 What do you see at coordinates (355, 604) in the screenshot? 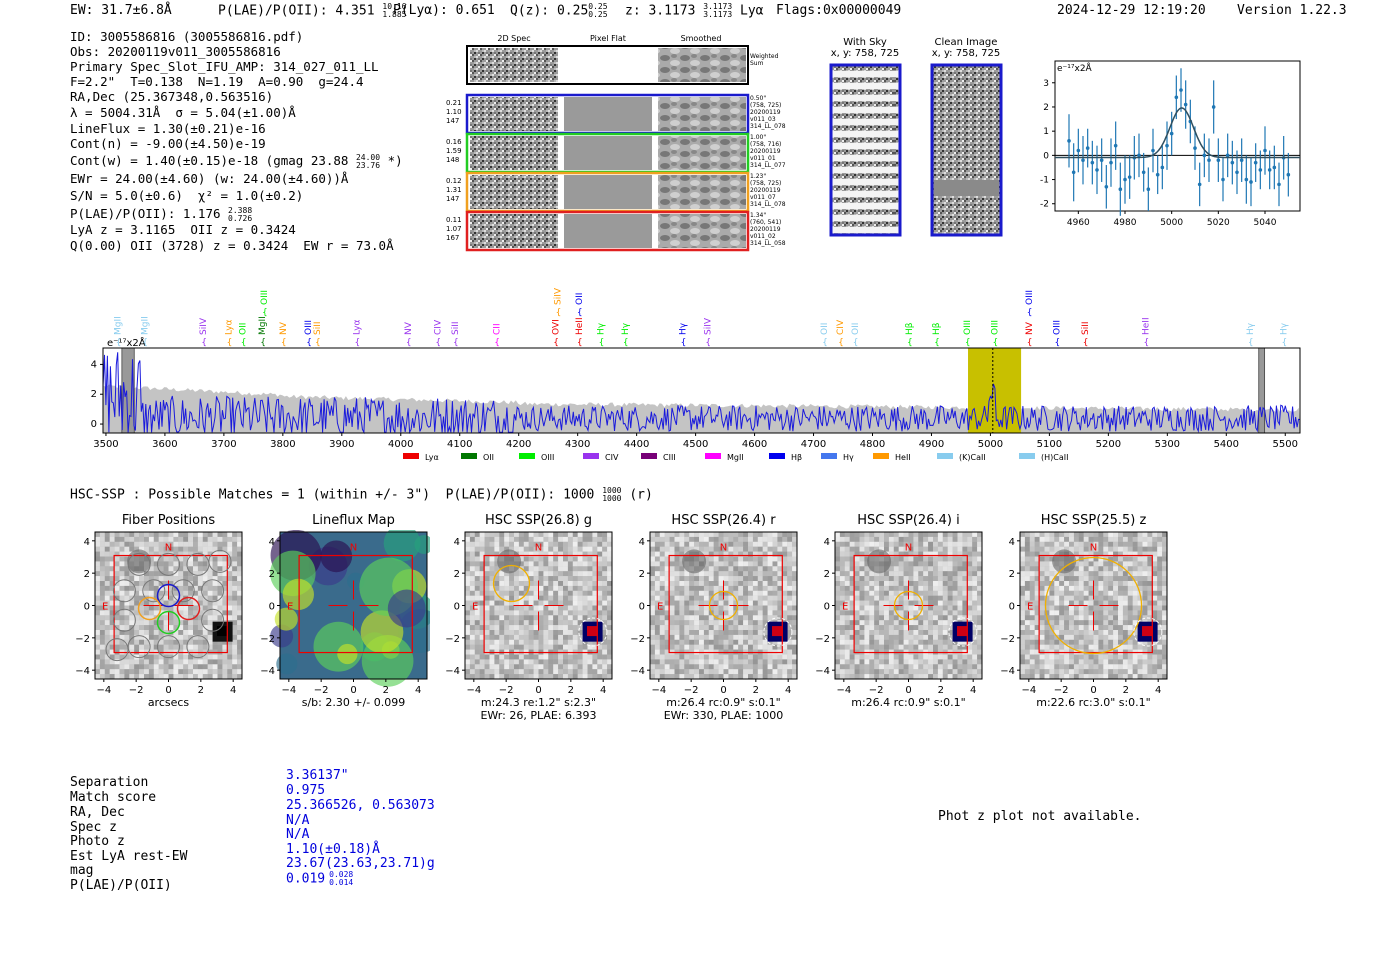
I see `hsc-search-box` at bounding box center [355, 604].